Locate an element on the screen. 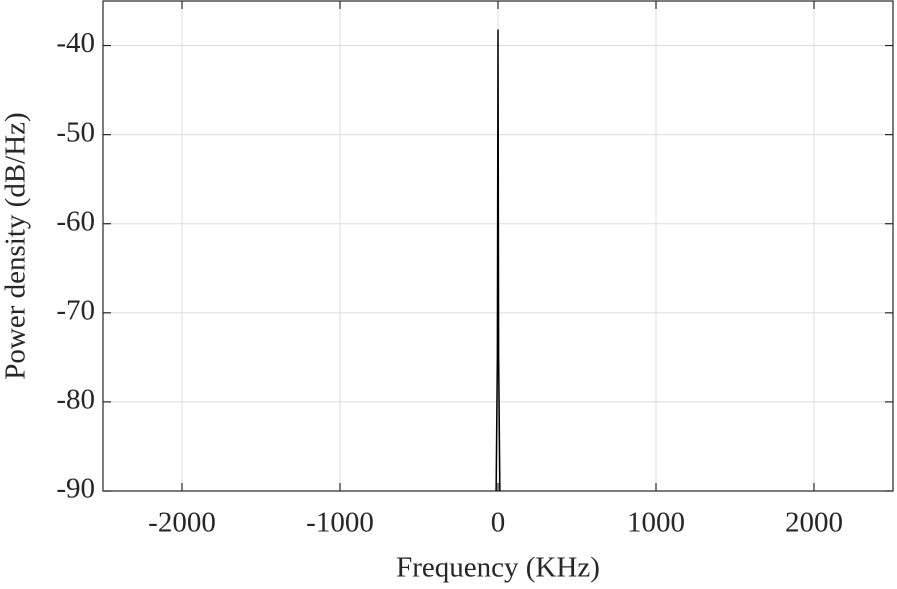 Image resolution: width=897 pixels, height=589 pixels. data-line is located at coordinates (498, 260).